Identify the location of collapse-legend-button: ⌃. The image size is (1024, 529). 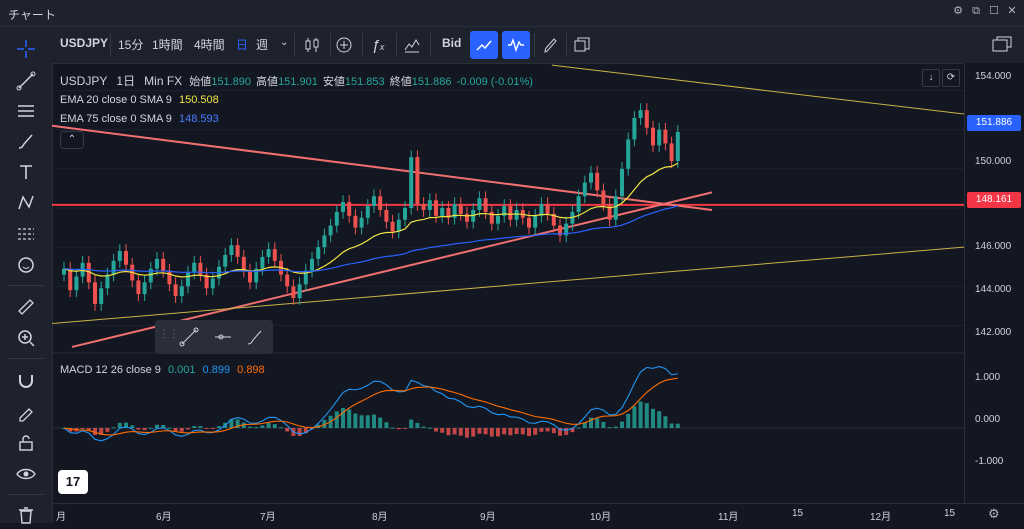
(72, 140).